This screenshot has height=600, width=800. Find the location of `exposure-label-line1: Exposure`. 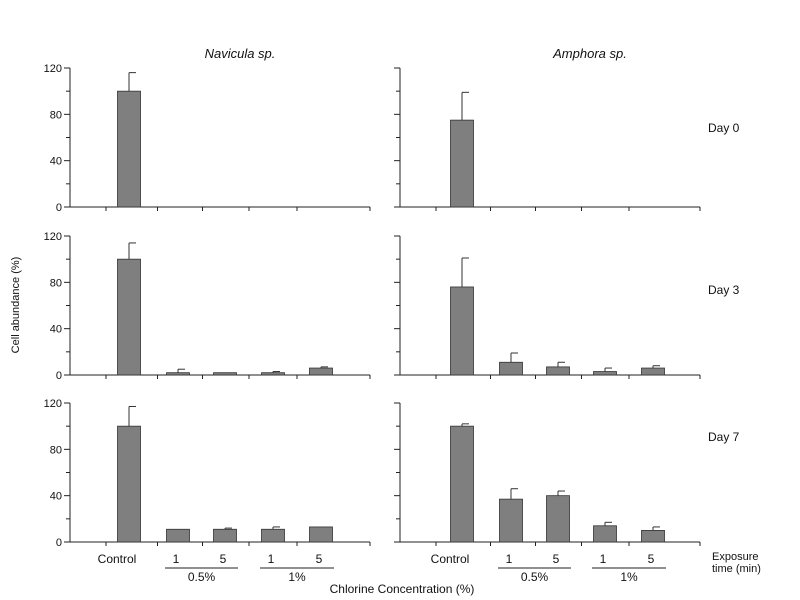

exposure-label-line1: Exposure is located at coordinates (735, 557).